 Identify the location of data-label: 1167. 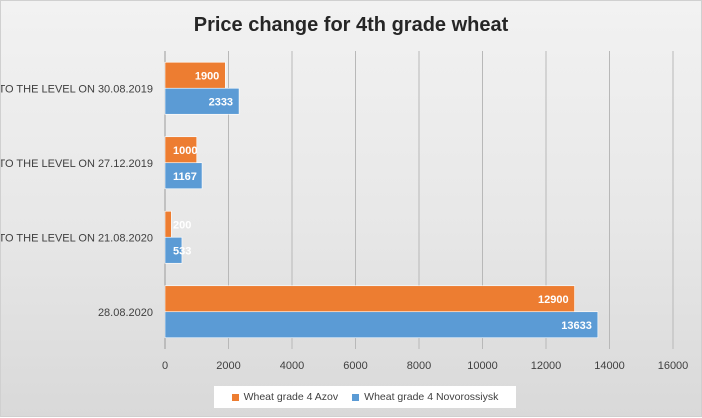
(185, 177).